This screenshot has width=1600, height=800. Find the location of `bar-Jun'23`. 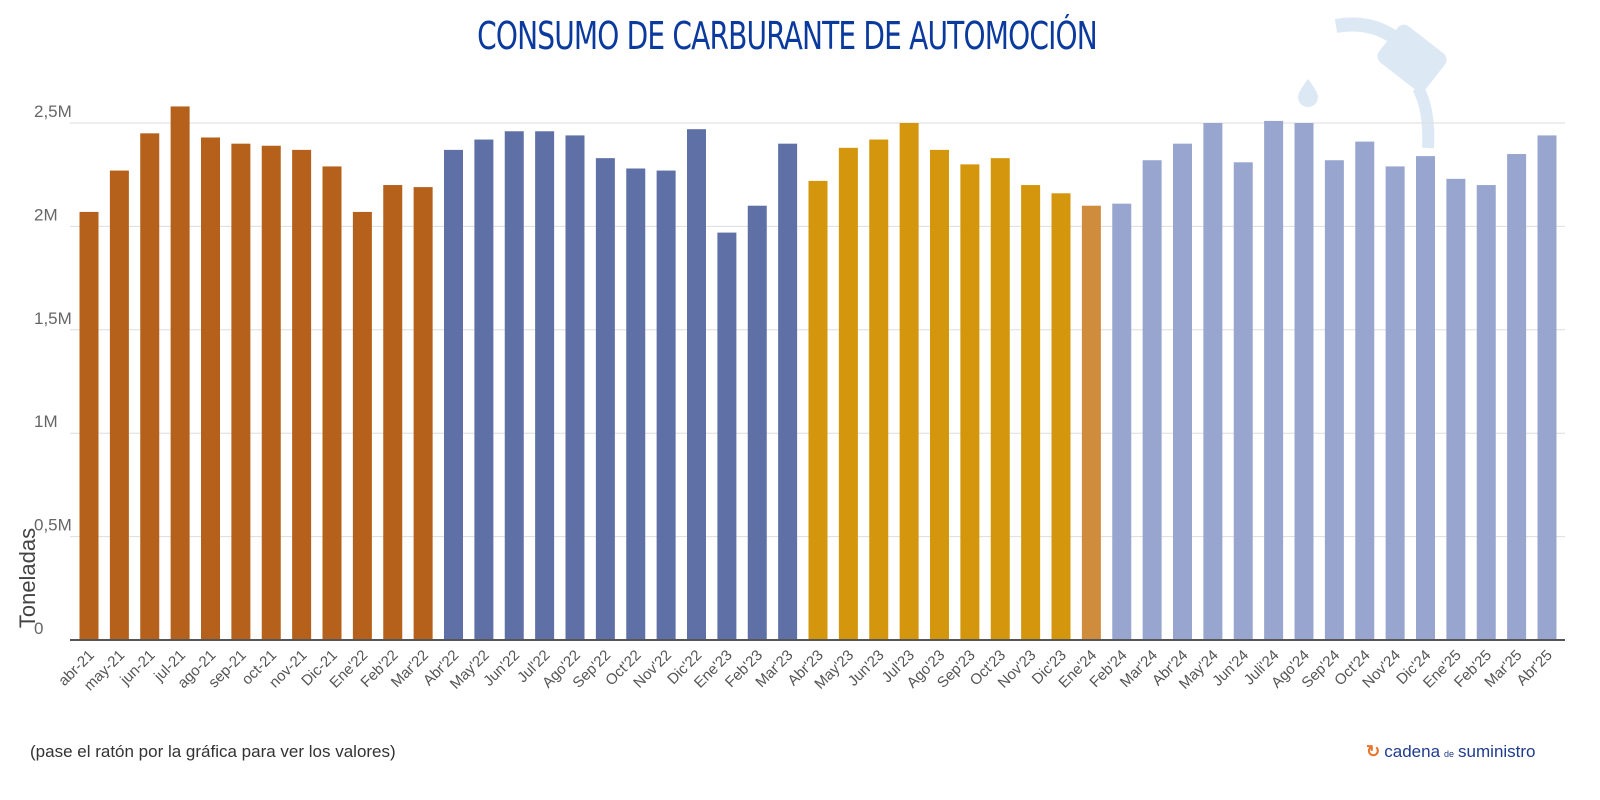

bar-Jun'23 is located at coordinates (879, 389).